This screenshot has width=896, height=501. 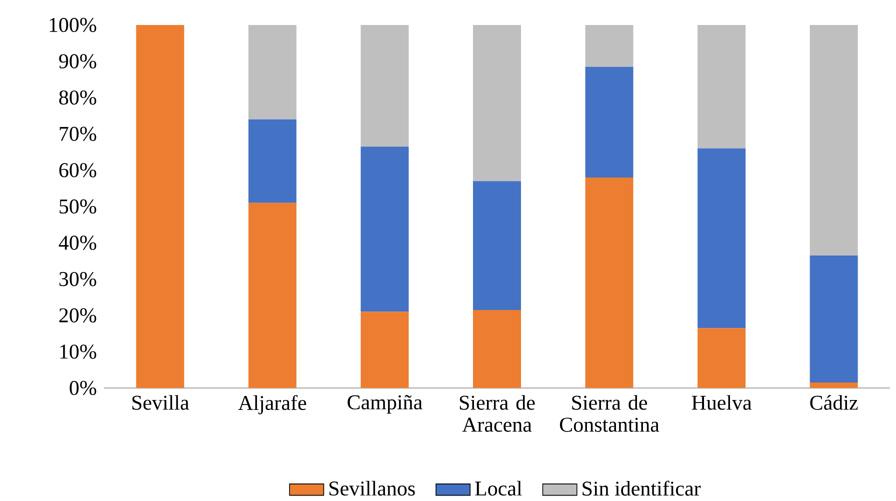 What do you see at coordinates (73, 25) in the screenshot?
I see `y-tick-label: 100%` at bounding box center [73, 25].